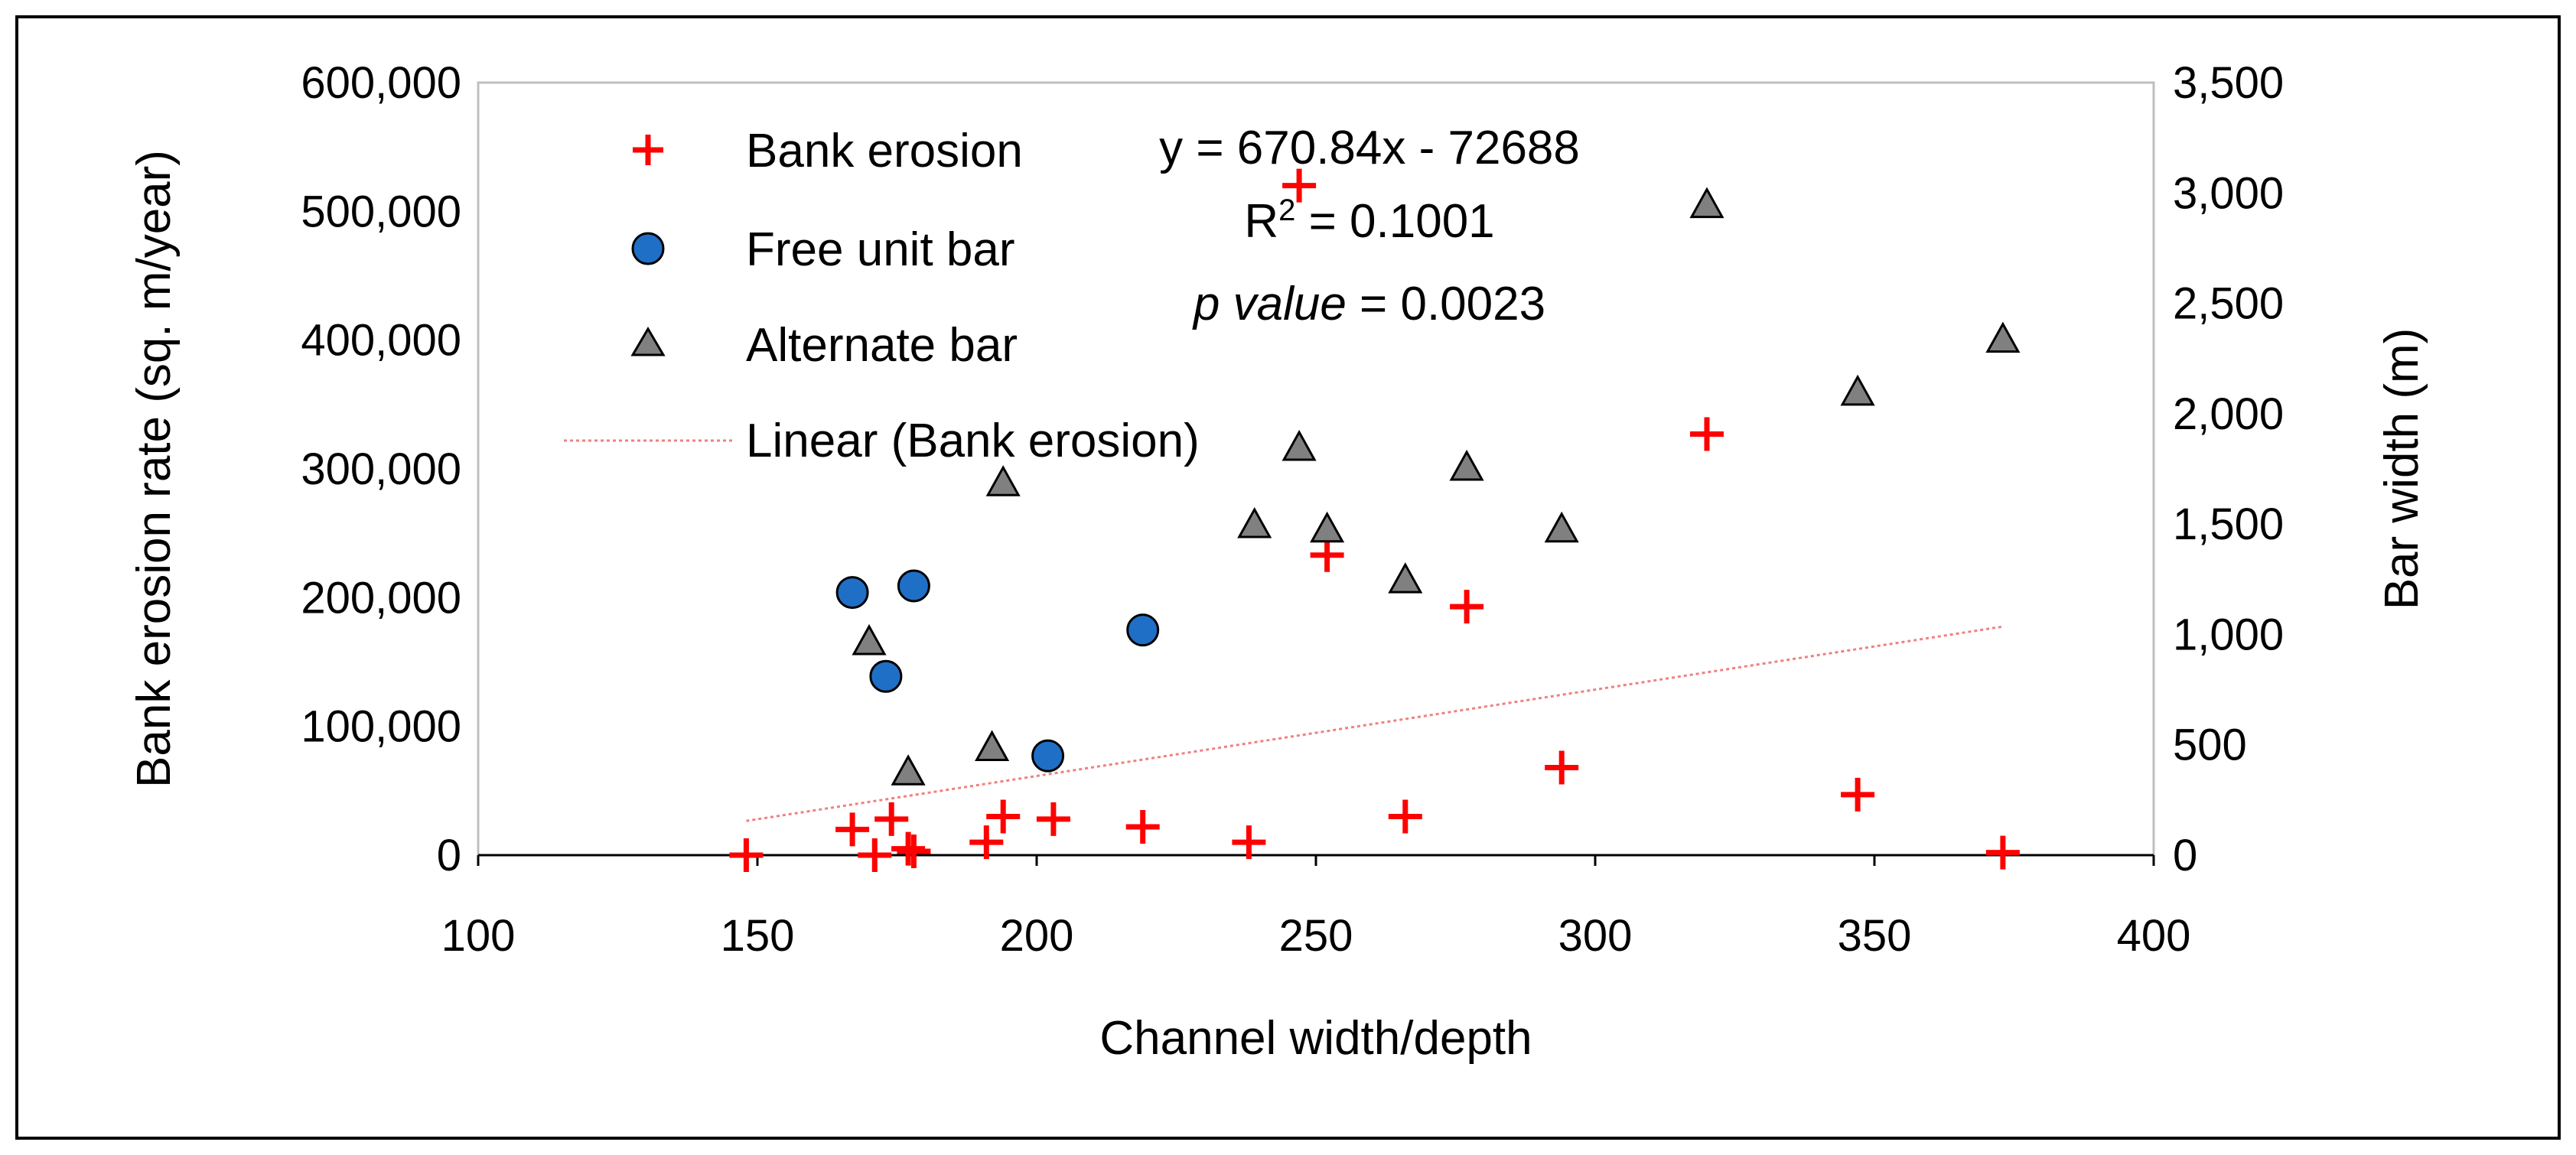 The width and height of the screenshot is (2576, 1155). Describe the element at coordinates (1261, 221) in the screenshot. I see `r-squared-prefix: R` at that location.